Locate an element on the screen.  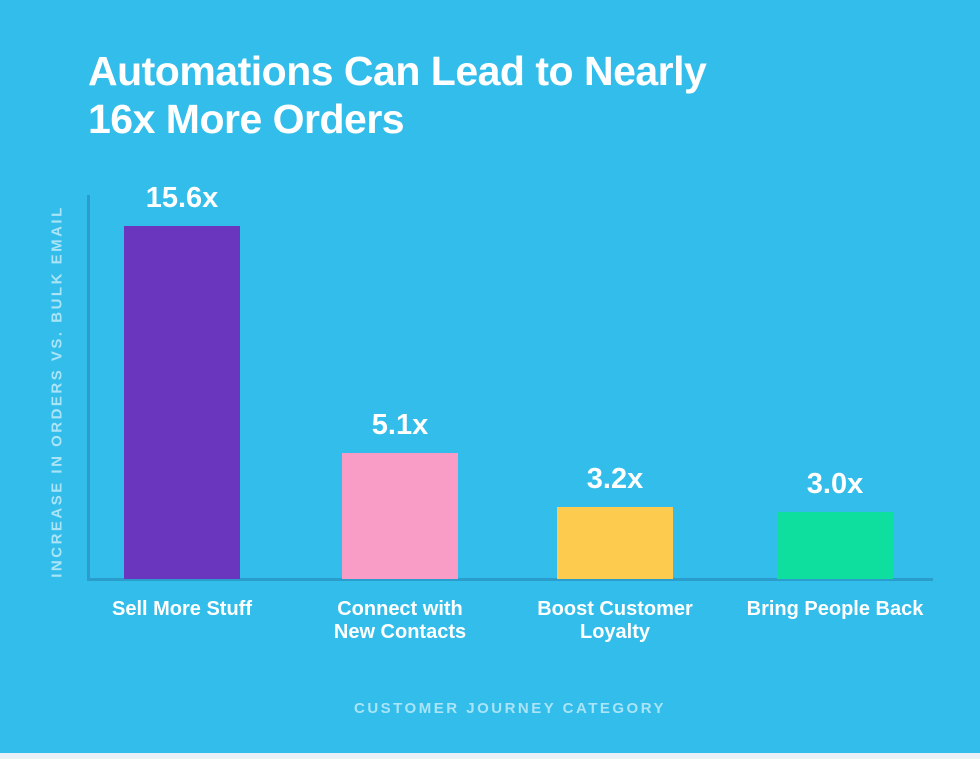
category-label-sell-more-stuff: Sell More Stuff is located at coordinates (181, 609).